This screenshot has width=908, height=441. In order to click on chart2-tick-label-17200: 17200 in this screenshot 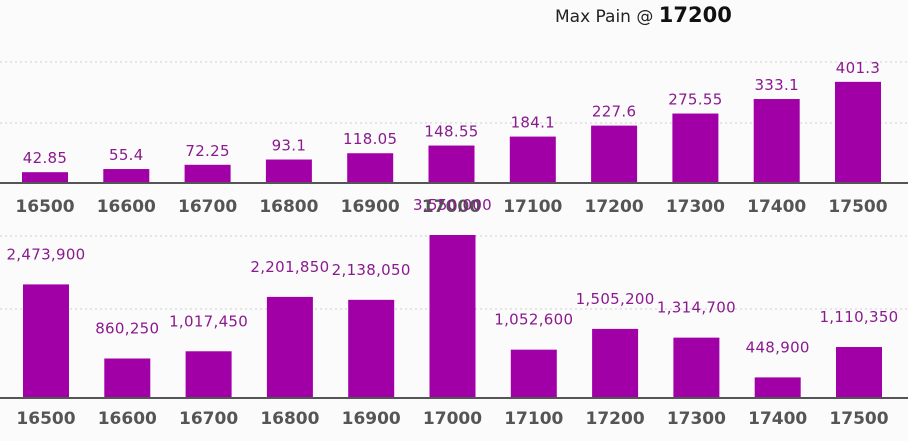, I will do `click(615, 419)`.